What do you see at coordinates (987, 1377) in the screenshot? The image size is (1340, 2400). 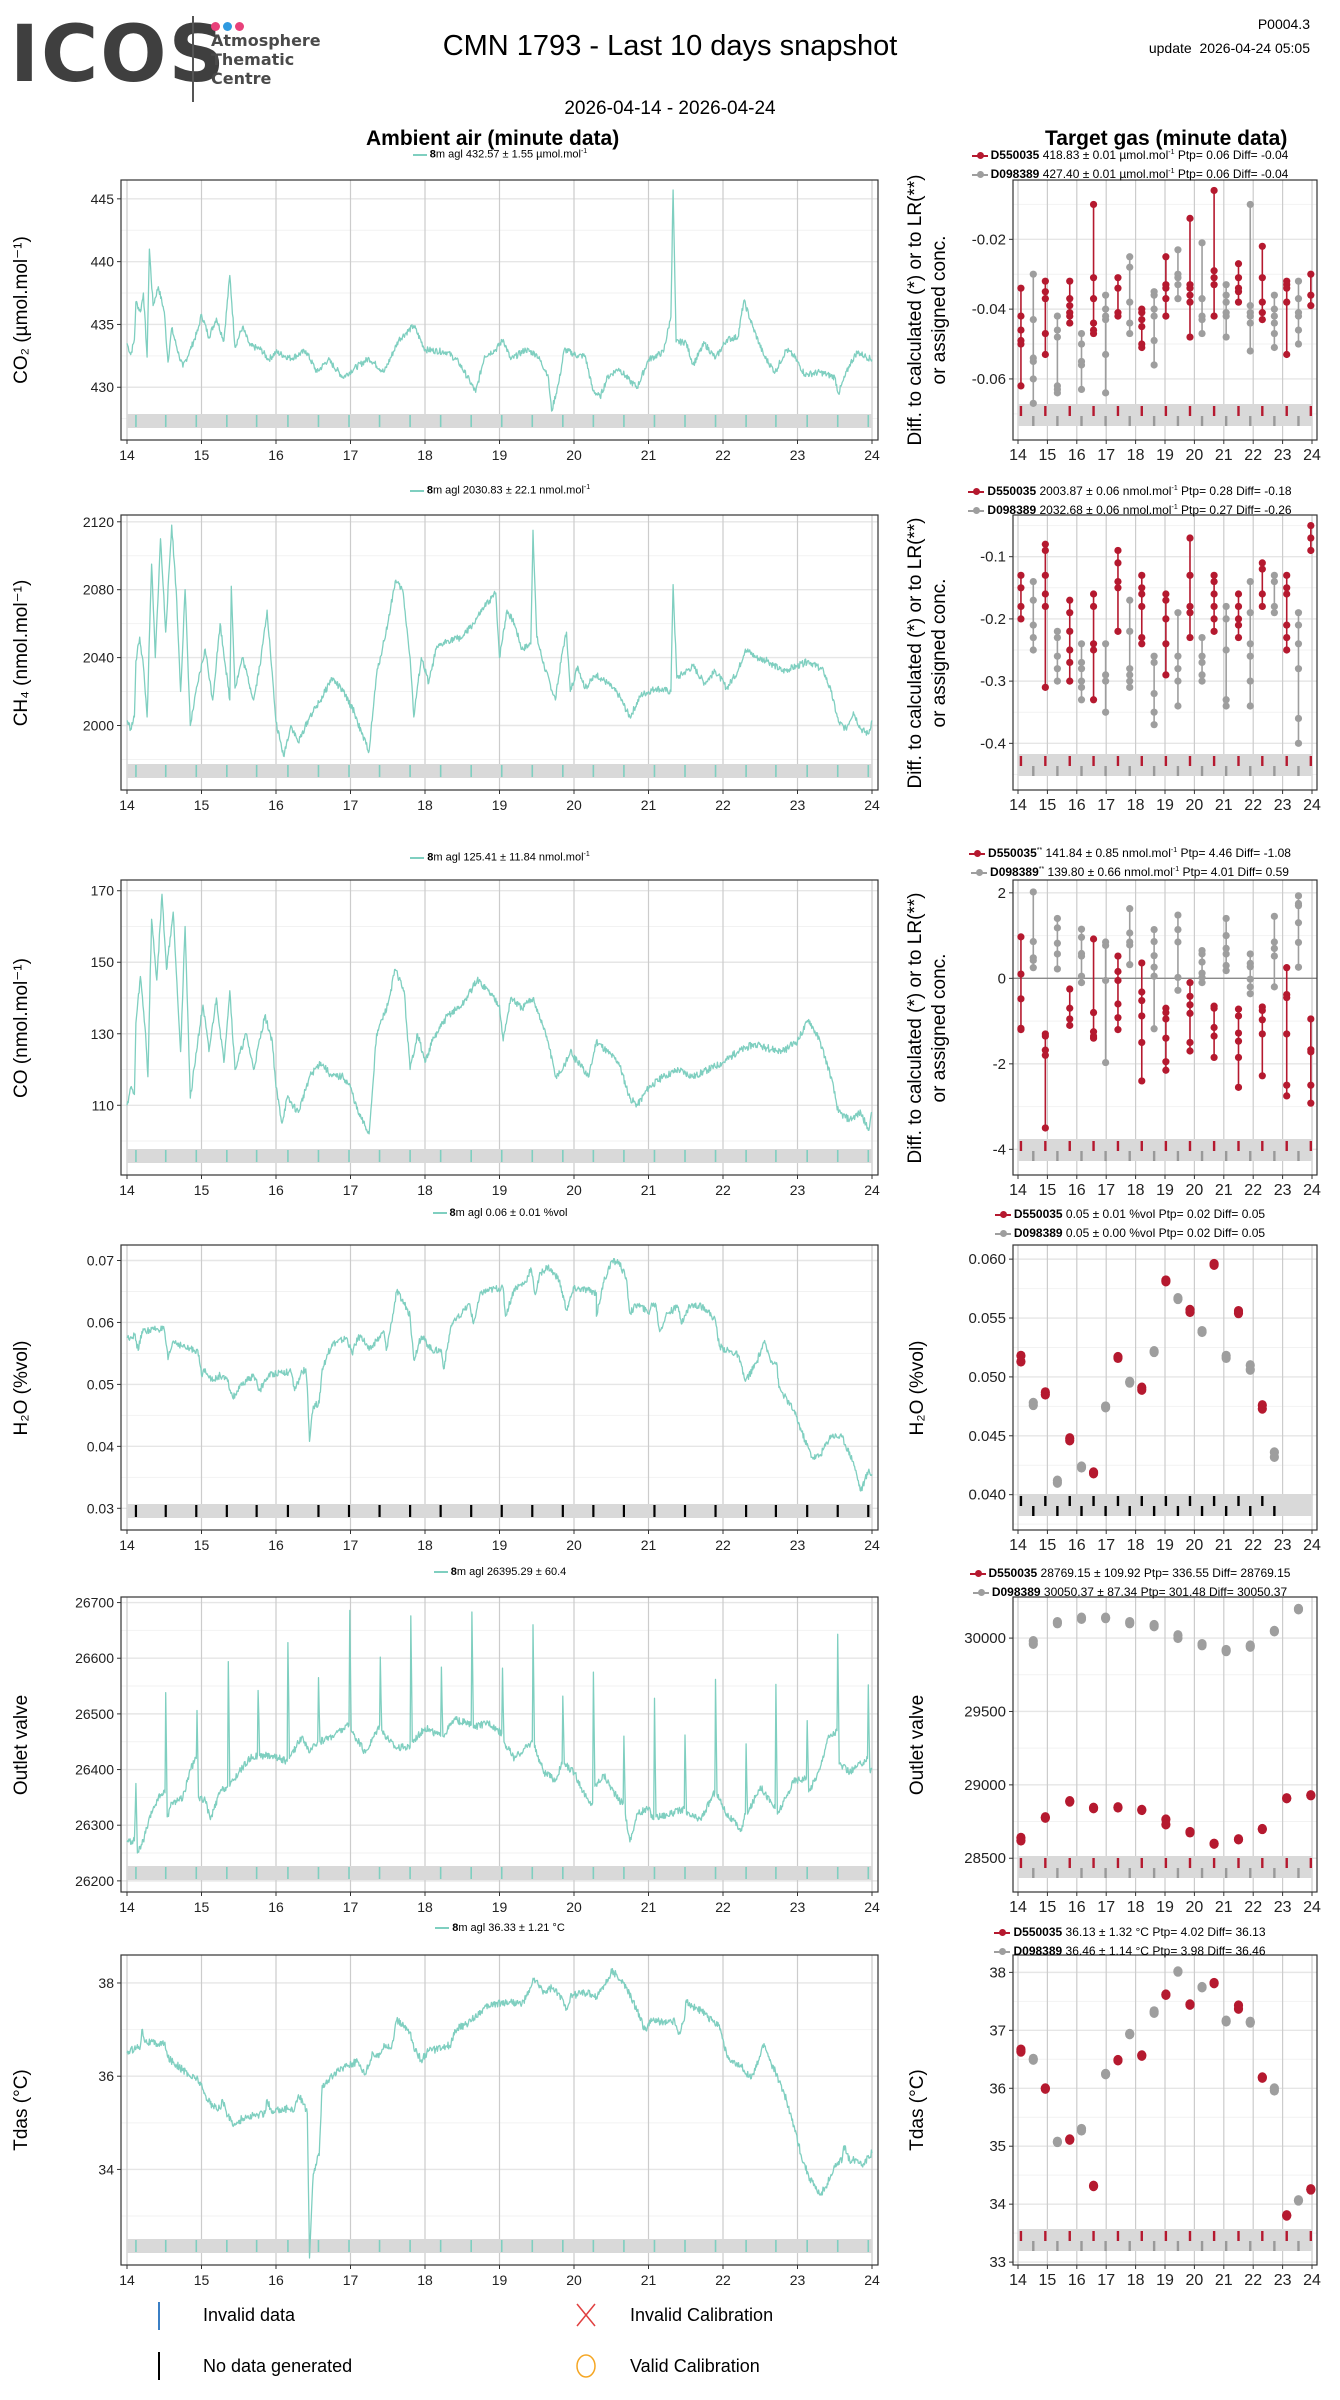 I see `y-tick-label: 0.050` at bounding box center [987, 1377].